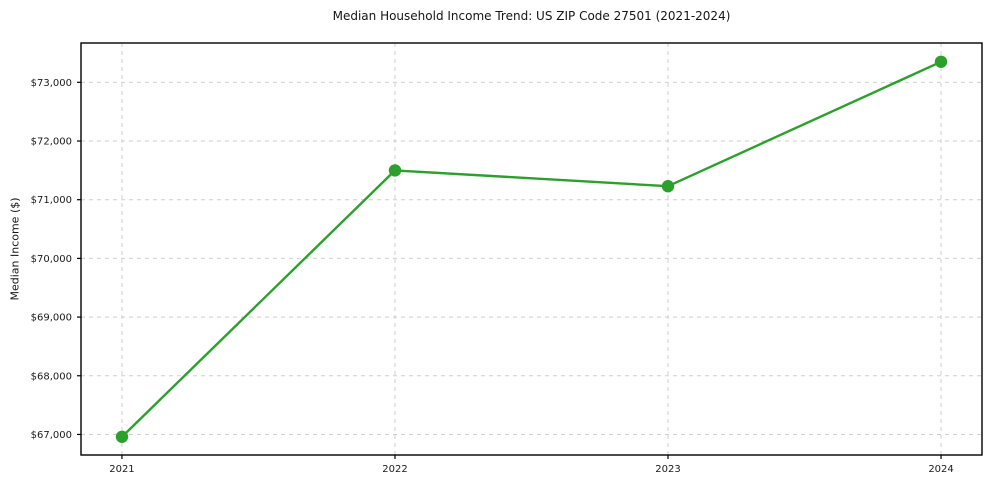  What do you see at coordinates (51, 376) in the screenshot?
I see `y-tick-label: $68,000` at bounding box center [51, 376].